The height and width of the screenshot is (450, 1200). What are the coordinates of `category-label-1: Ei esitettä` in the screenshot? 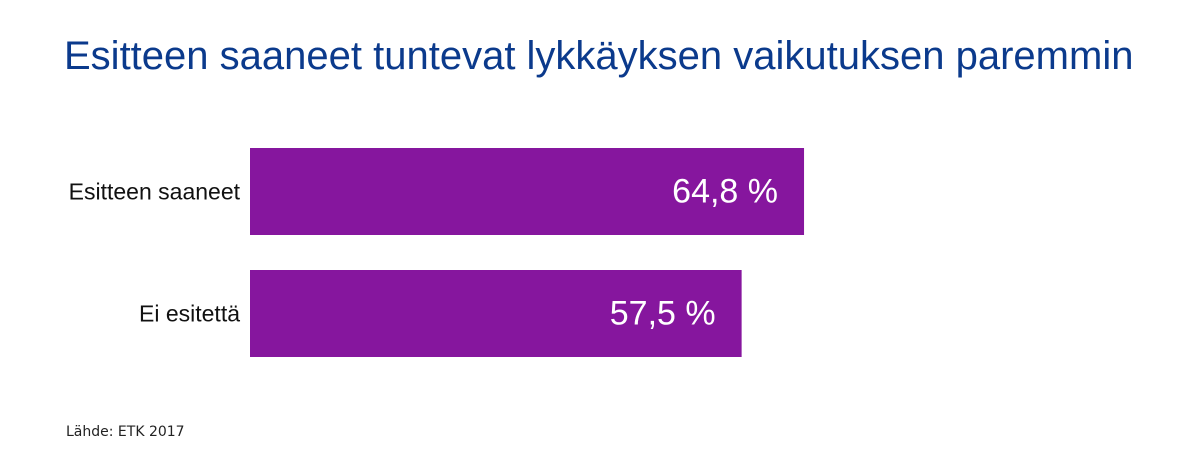 It's located at (189, 314).